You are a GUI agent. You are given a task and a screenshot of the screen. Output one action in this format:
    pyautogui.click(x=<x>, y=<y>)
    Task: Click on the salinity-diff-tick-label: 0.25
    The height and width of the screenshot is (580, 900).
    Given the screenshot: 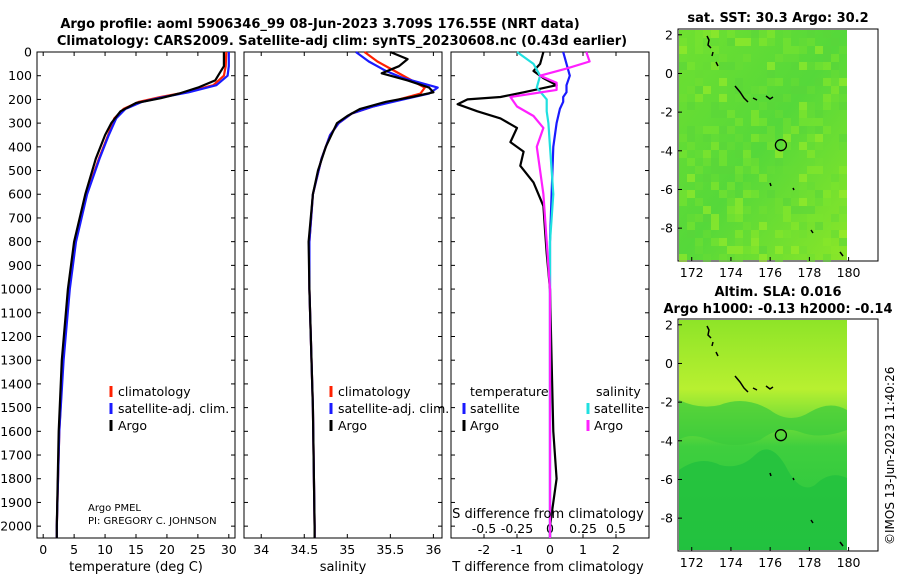 What is the action you would take?
    pyautogui.click(x=583, y=528)
    